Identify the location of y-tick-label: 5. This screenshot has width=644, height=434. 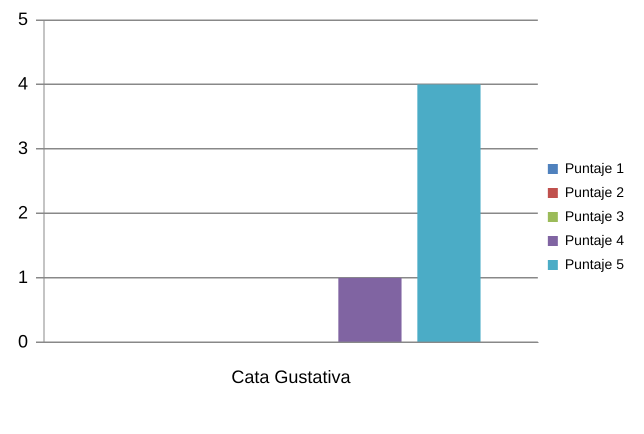
(23, 18).